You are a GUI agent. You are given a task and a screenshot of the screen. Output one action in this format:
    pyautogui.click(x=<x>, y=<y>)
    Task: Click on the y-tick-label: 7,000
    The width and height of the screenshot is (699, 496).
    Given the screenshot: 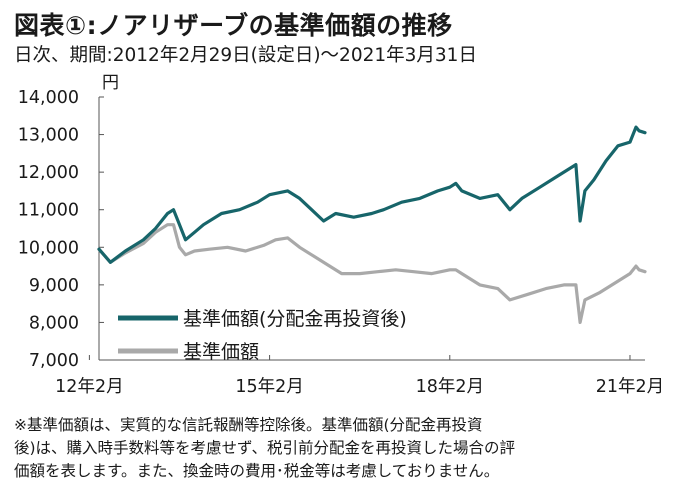 What is the action you would take?
    pyautogui.click(x=54, y=361)
    